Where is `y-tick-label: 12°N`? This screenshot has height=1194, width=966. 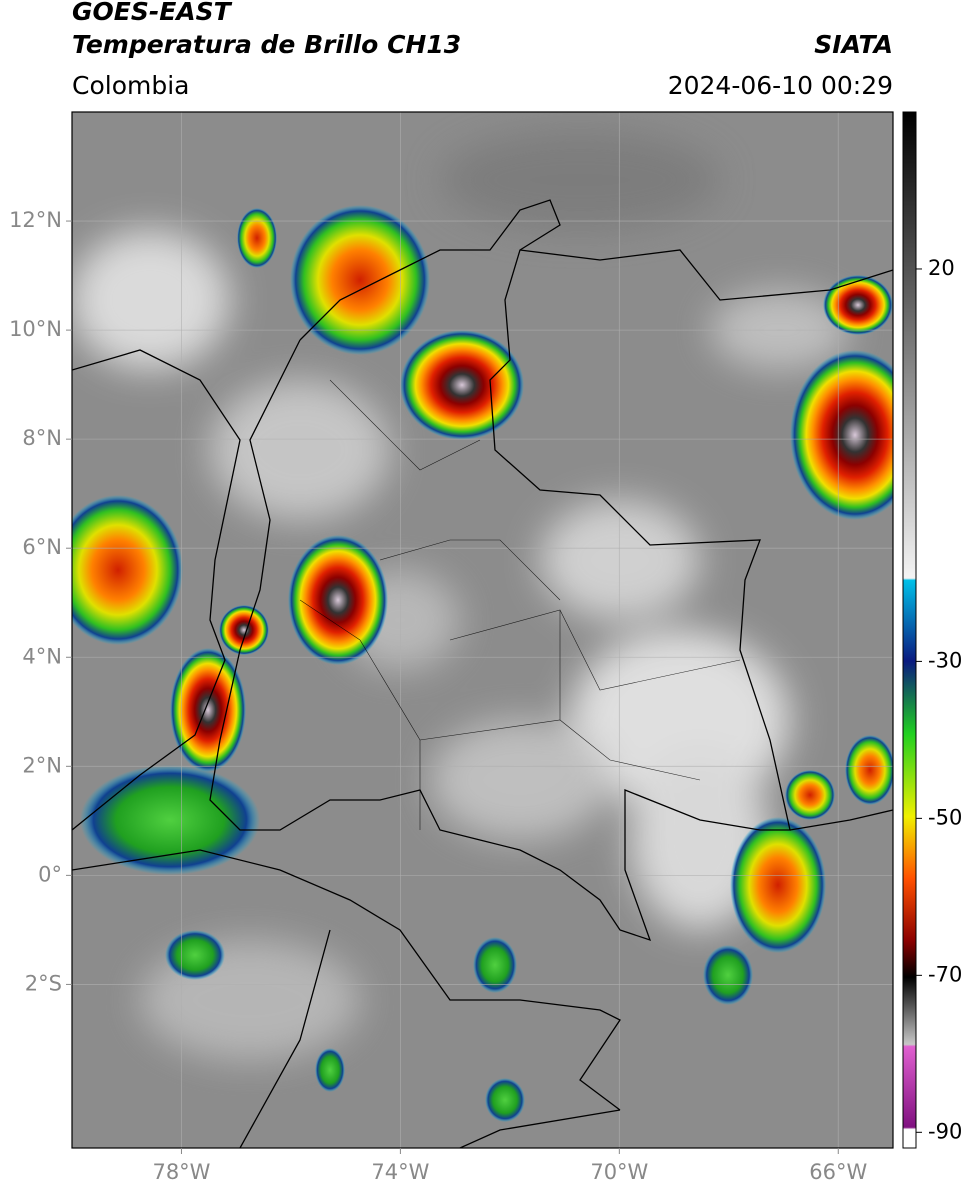
y-tick-label: 12°N is located at coordinates (35, 220).